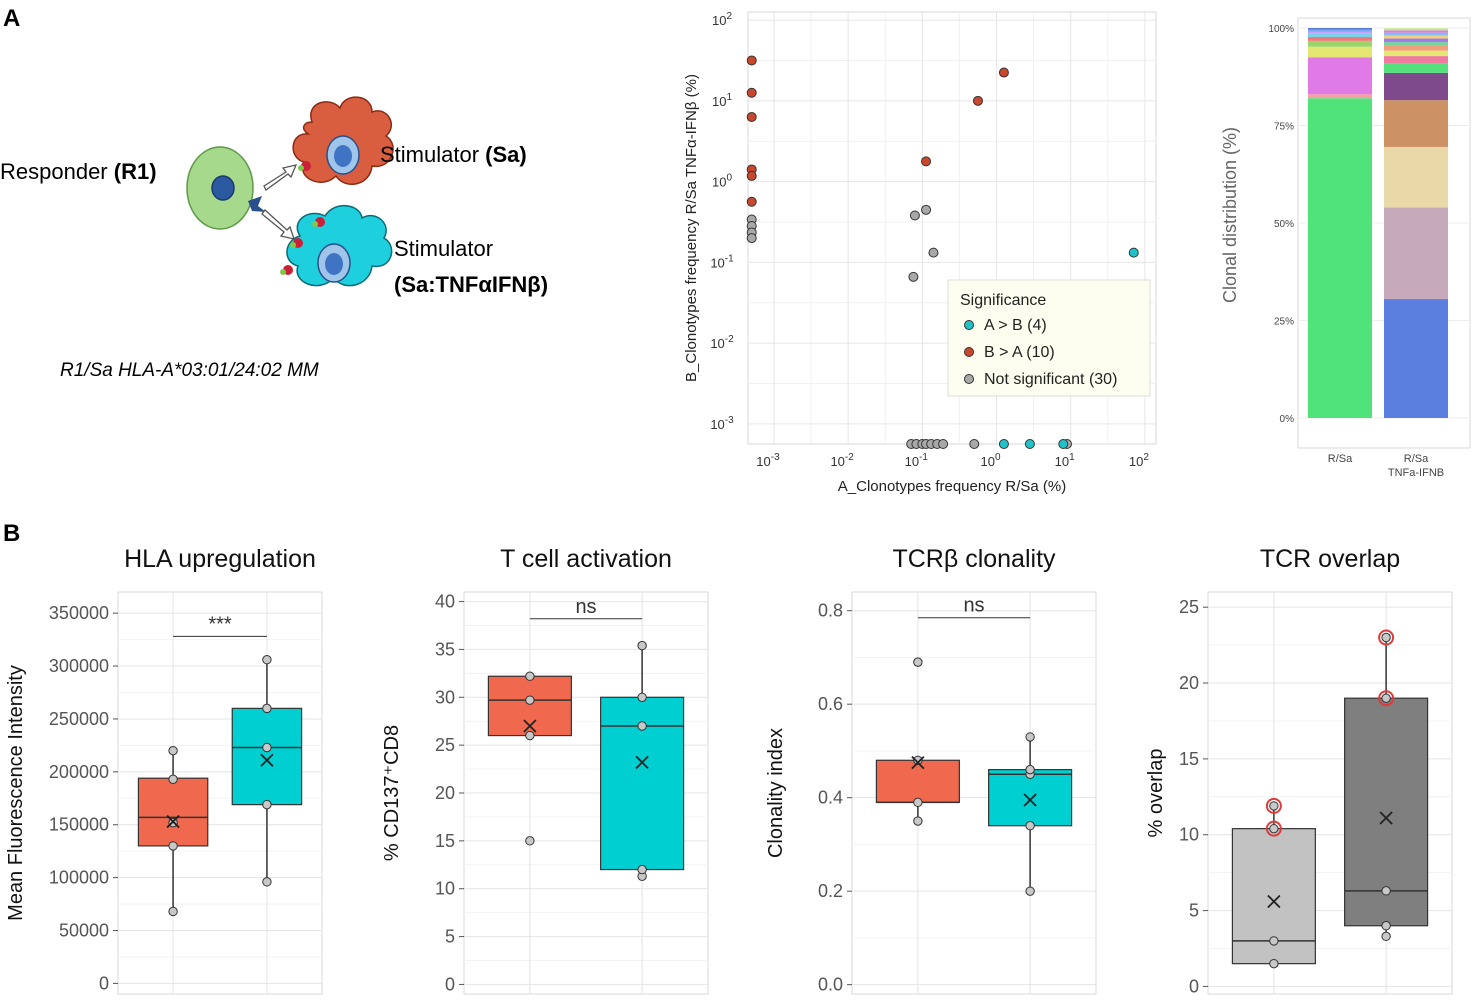  Describe the element at coordinates (969, 325) in the screenshot. I see `legend-marker-ab` at that location.